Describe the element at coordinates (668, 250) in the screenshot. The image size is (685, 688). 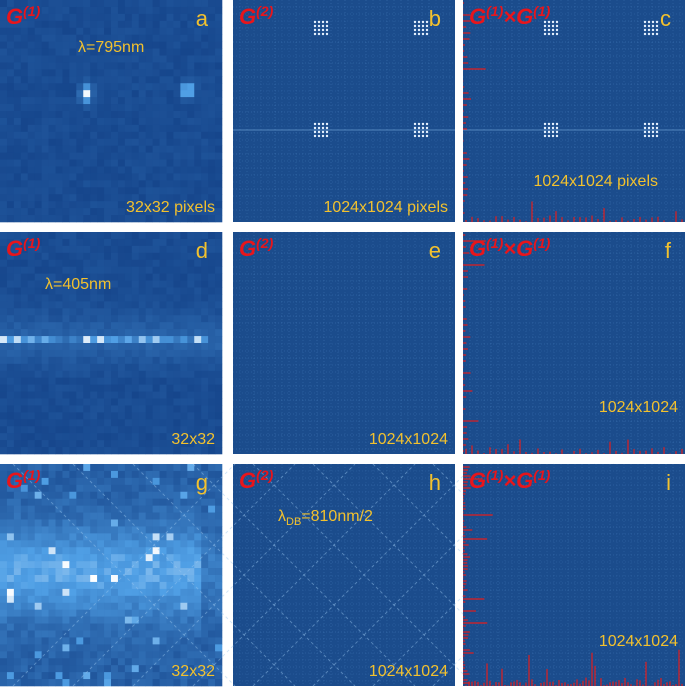
I see `panel-letter: f` at that location.